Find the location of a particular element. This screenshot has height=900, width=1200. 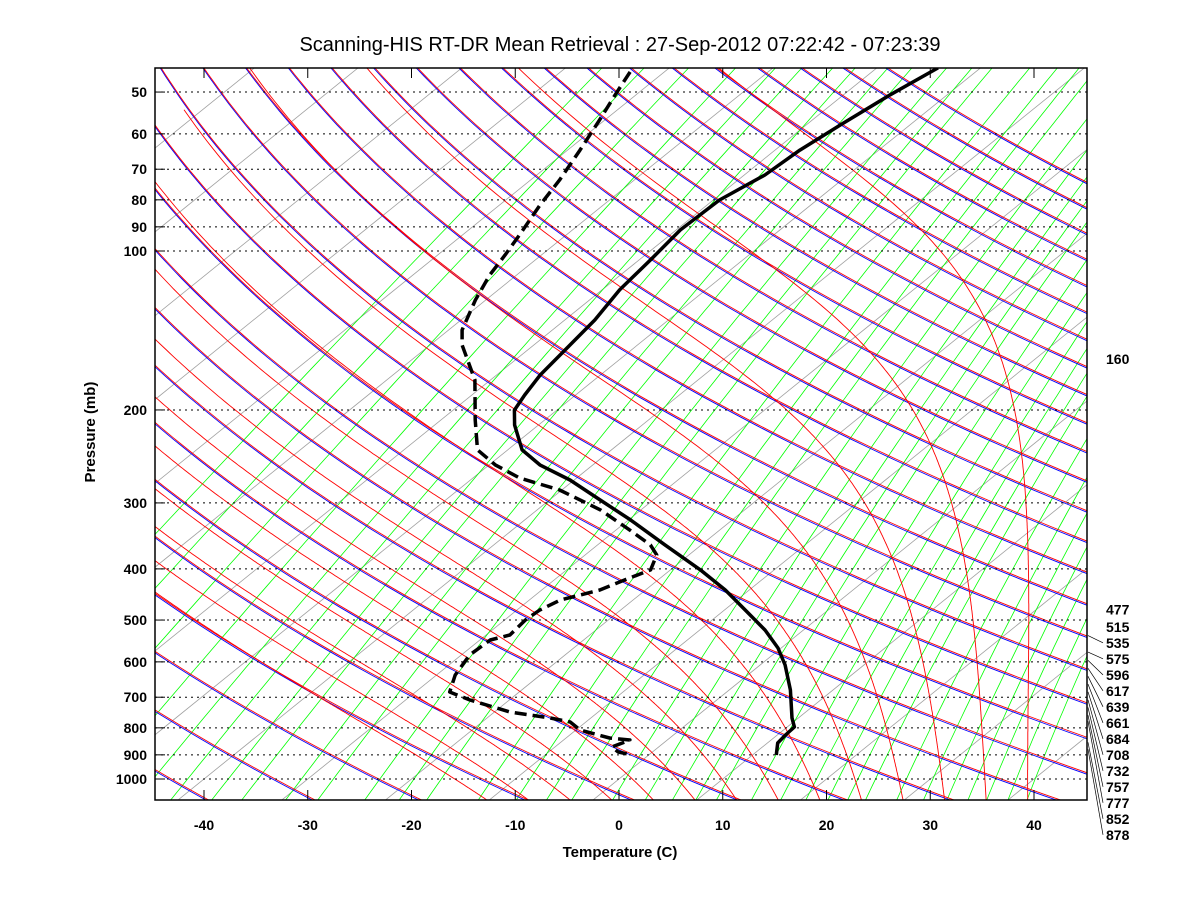

y-axis-title: Pressure (mb) is located at coordinates (90, 432).